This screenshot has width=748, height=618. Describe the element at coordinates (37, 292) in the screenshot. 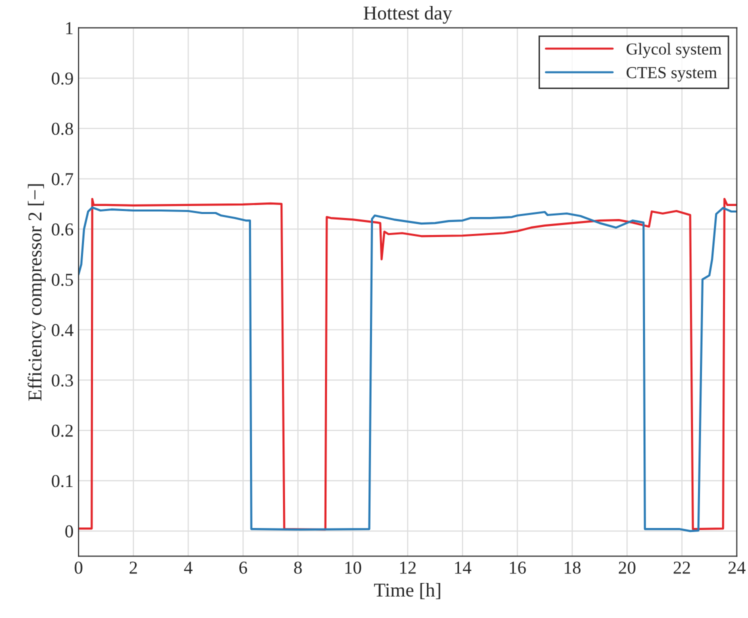

I see `y-axis-title: Efficiency compressor 2 [−]` at that location.